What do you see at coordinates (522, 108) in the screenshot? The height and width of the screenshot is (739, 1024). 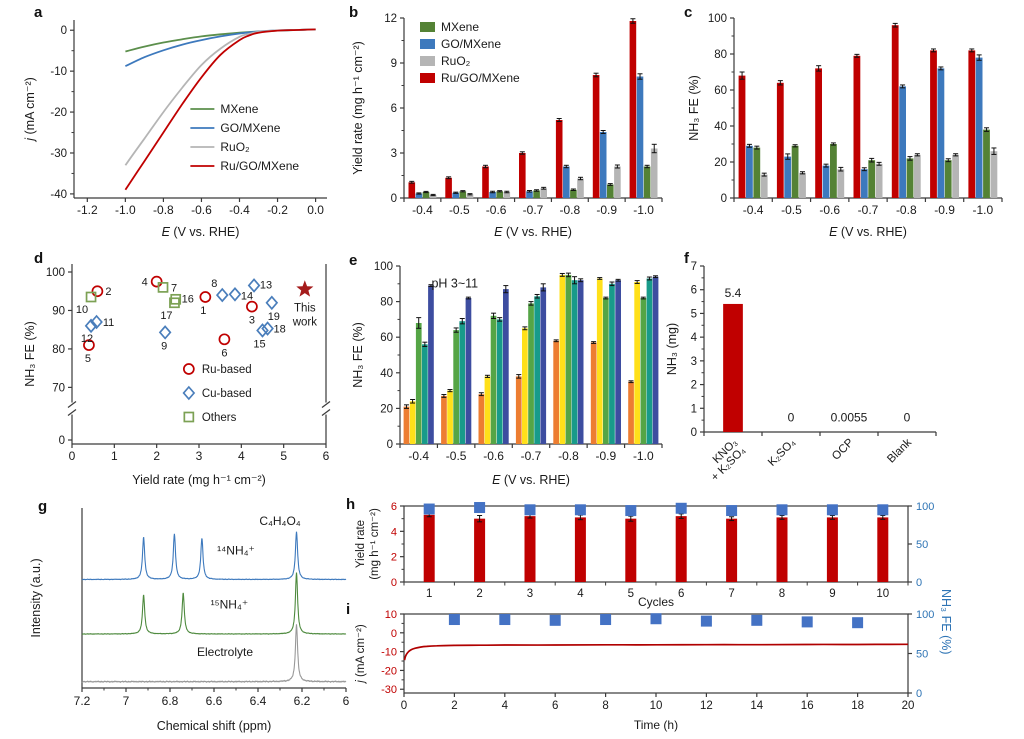 I see `series-Ru/GO/MXene` at bounding box center [522, 108].